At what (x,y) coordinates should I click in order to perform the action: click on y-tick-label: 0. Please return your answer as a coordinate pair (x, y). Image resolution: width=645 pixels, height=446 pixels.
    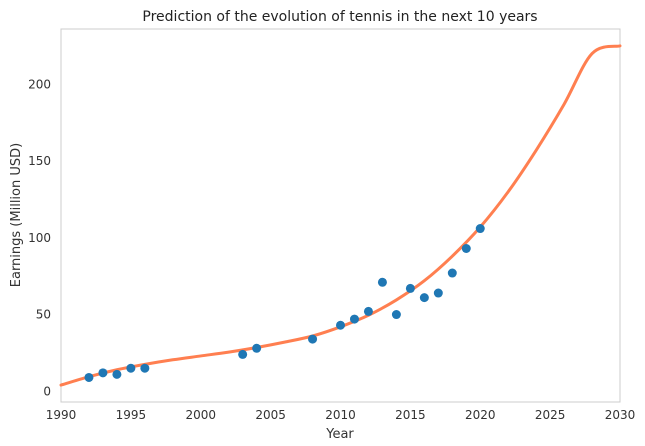
    Looking at the image, I should click on (47, 391).